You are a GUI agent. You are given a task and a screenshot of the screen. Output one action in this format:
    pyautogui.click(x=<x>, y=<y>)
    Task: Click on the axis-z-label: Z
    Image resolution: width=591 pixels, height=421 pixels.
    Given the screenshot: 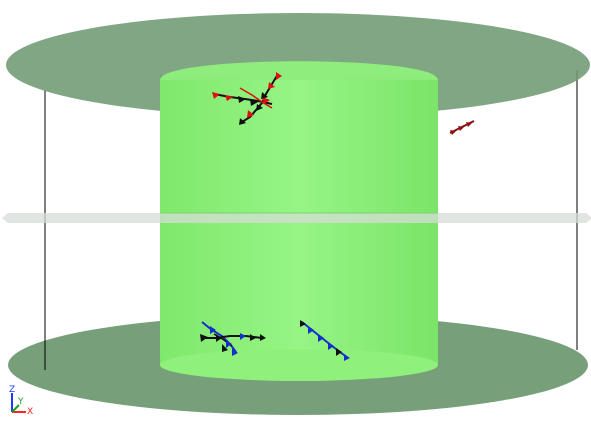 What is the action you would take?
    pyautogui.click(x=12, y=390)
    